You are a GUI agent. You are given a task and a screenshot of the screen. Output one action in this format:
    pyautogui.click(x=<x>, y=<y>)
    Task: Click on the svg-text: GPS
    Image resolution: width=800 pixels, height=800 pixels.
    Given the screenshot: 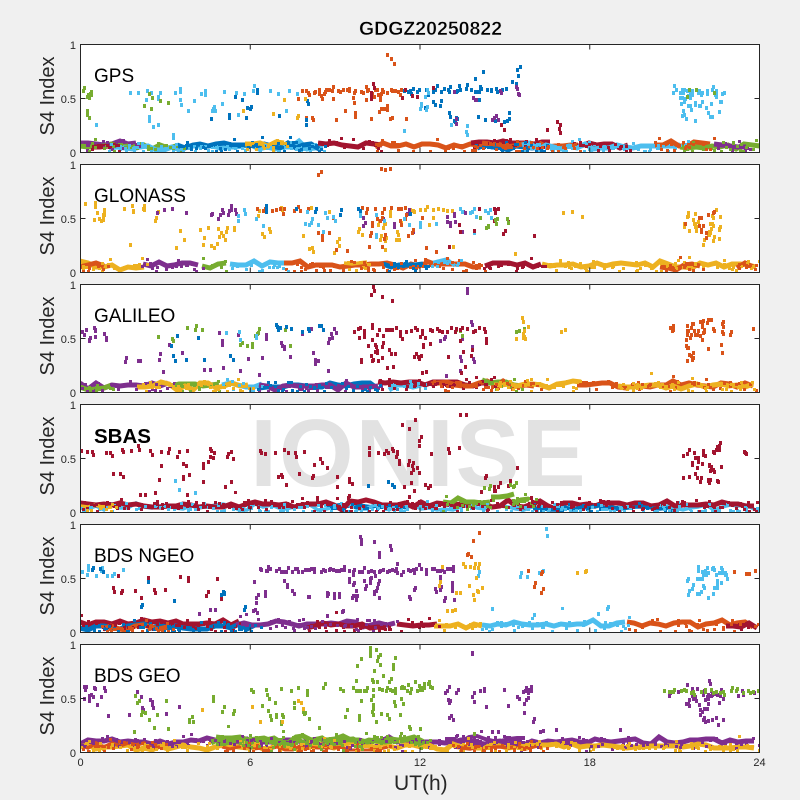 What is the action you would take?
    pyautogui.click(x=114, y=76)
    